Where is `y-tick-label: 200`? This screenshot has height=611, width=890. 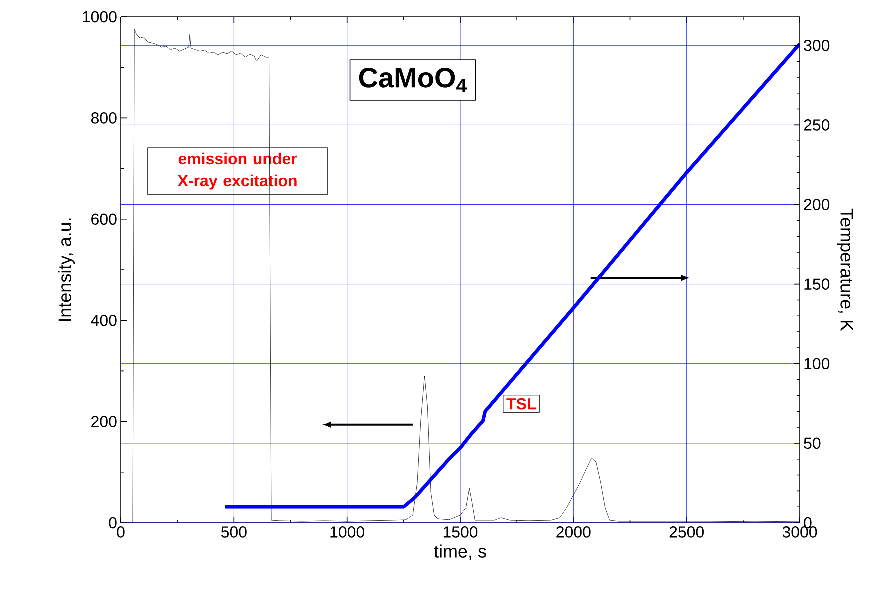 y-tick-label: 200 is located at coordinates (104, 422).